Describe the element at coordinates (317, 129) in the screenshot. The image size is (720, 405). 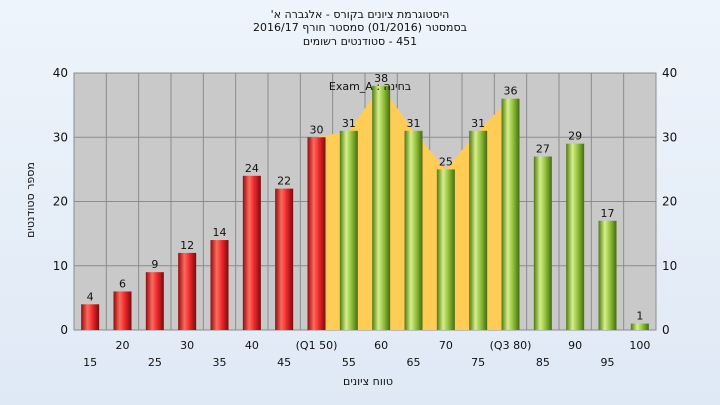
I see `data-label-8: 30` at that location.